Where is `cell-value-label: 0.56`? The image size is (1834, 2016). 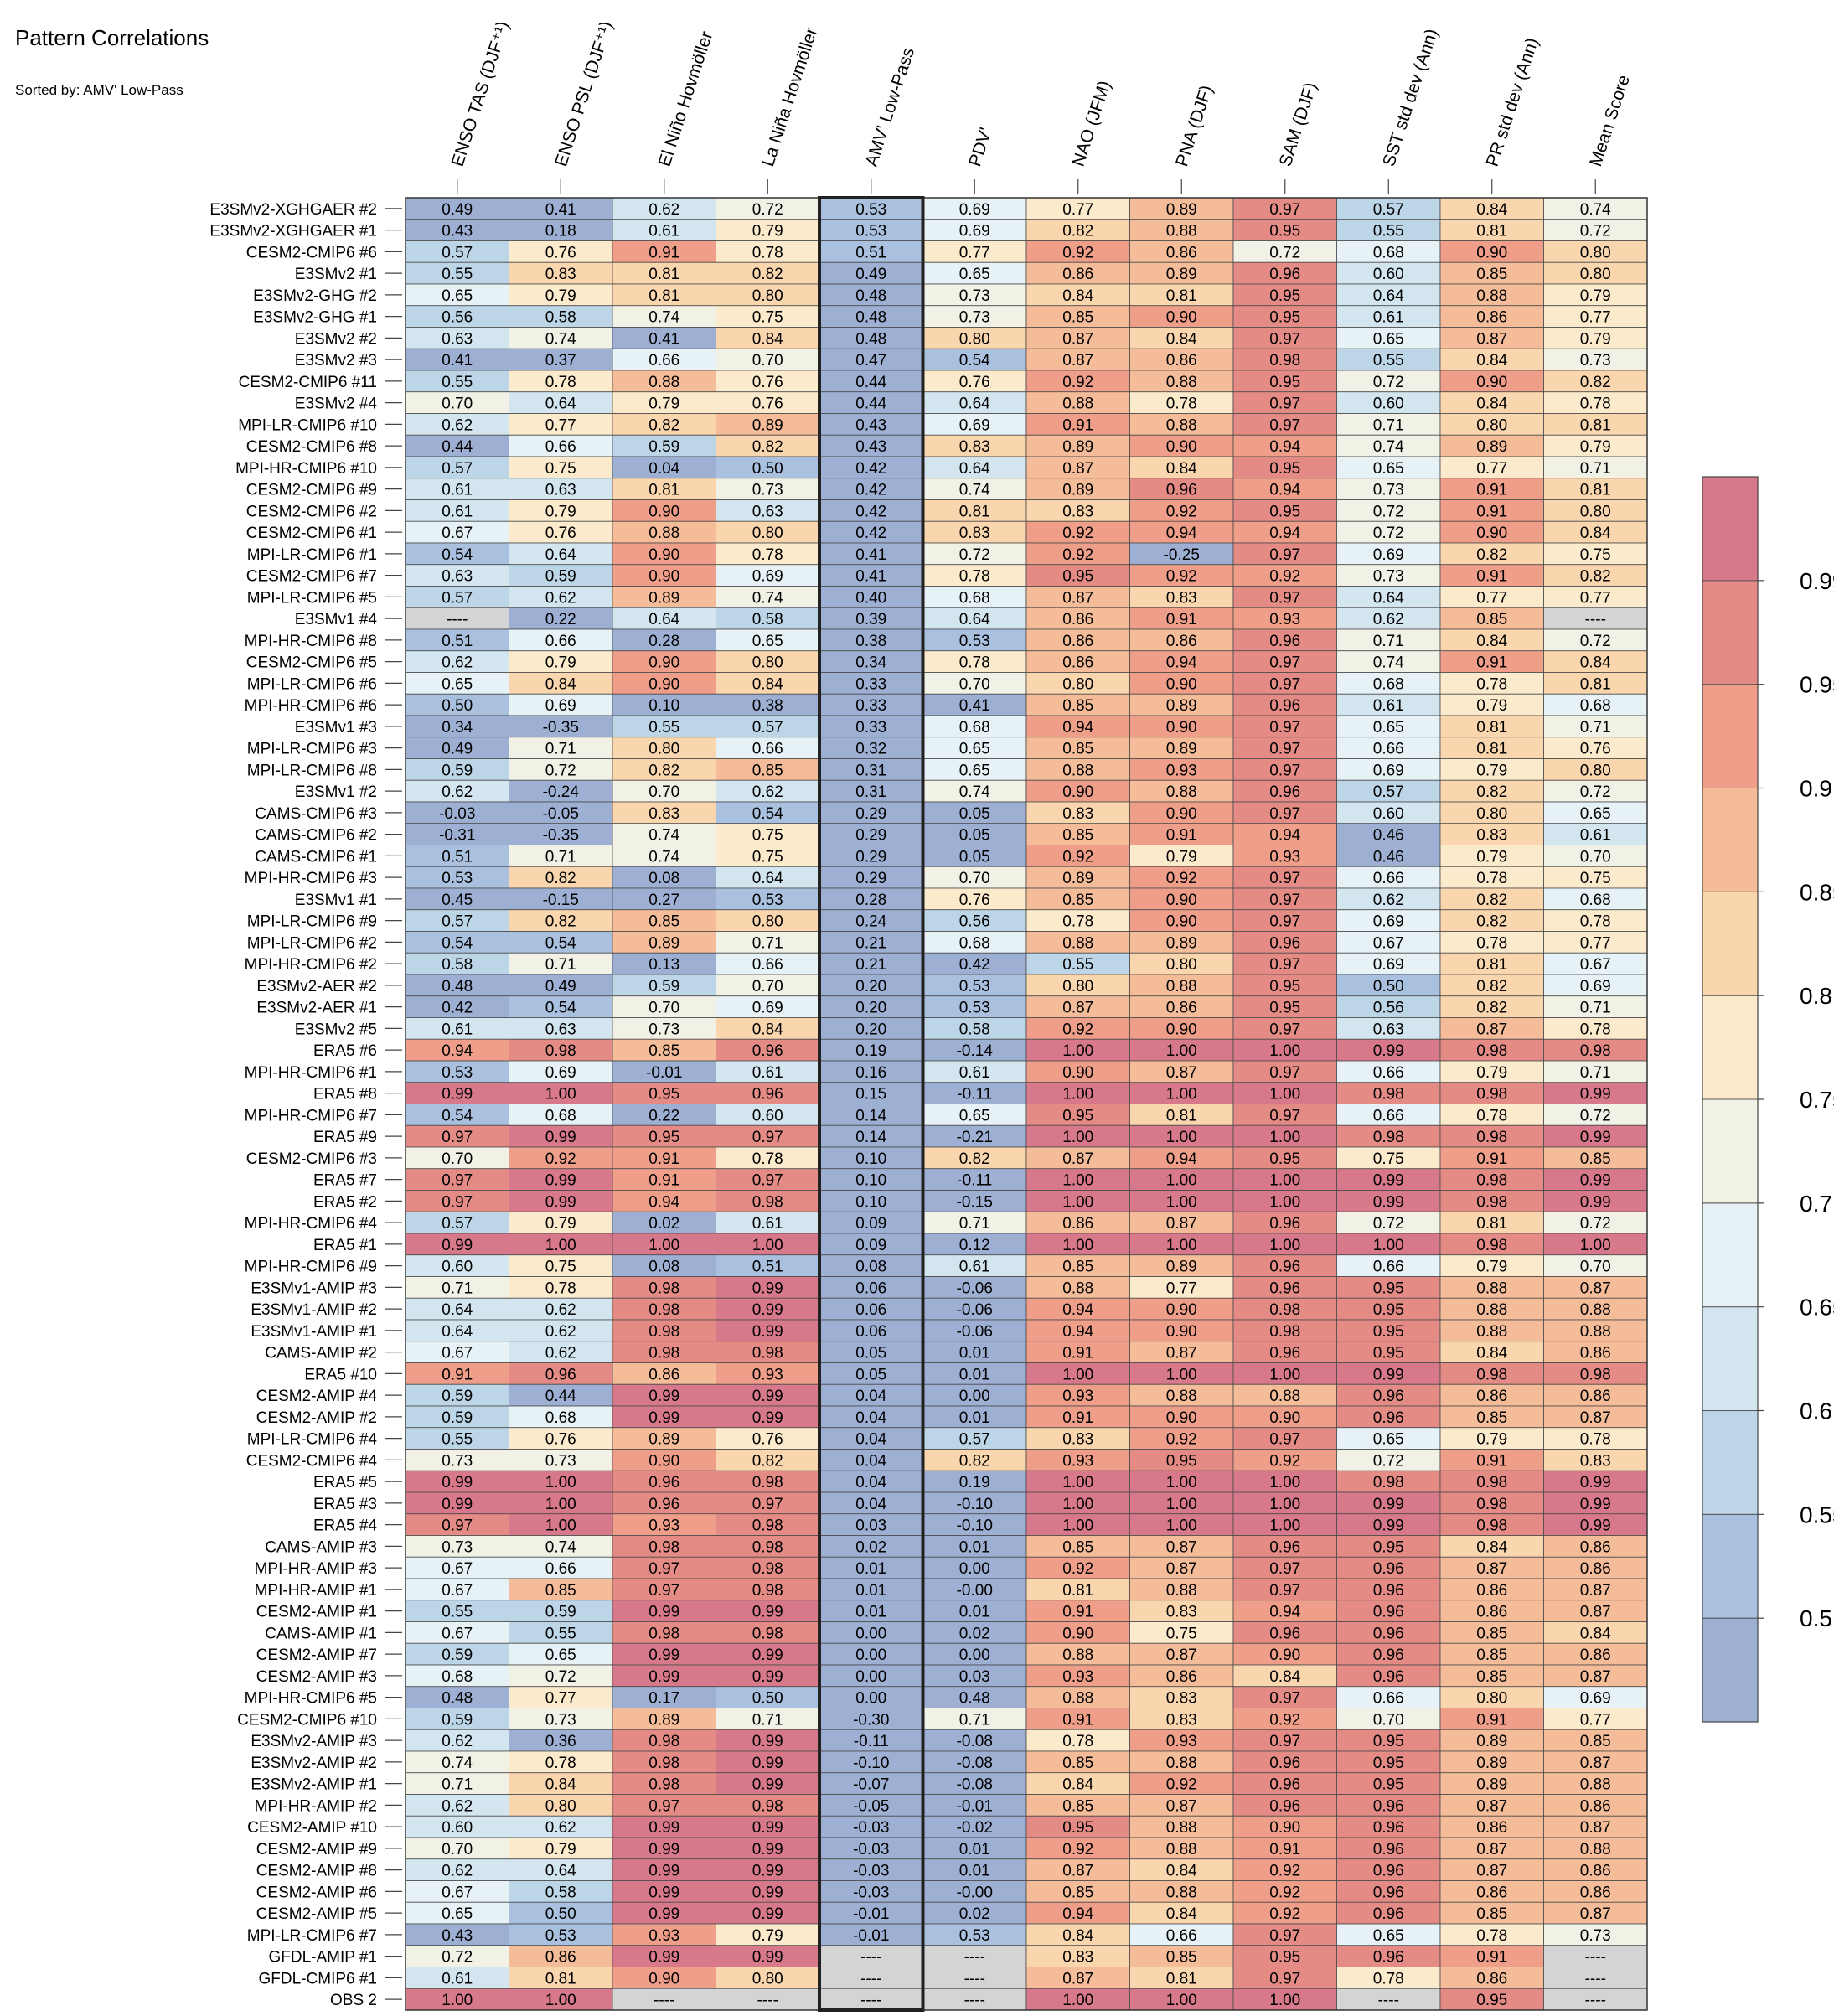 cell-value-label: 0.56 is located at coordinates (458, 318).